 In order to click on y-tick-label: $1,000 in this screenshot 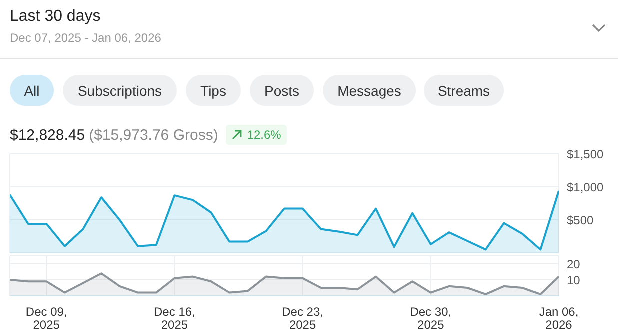, I will do `click(585, 187)`.